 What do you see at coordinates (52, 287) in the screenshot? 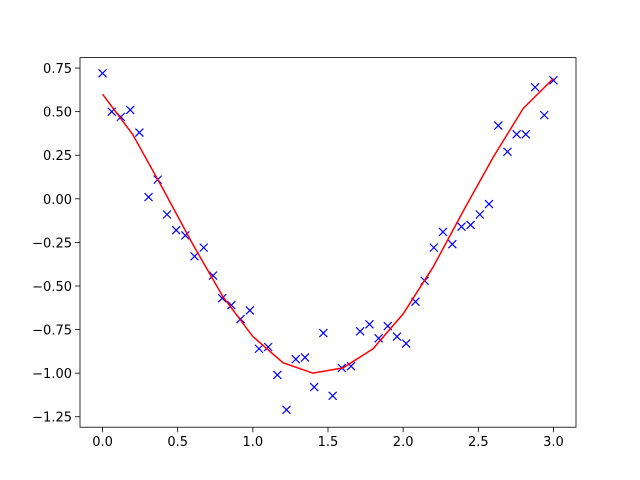
I see `y-tick-label: −0.50` at bounding box center [52, 287].